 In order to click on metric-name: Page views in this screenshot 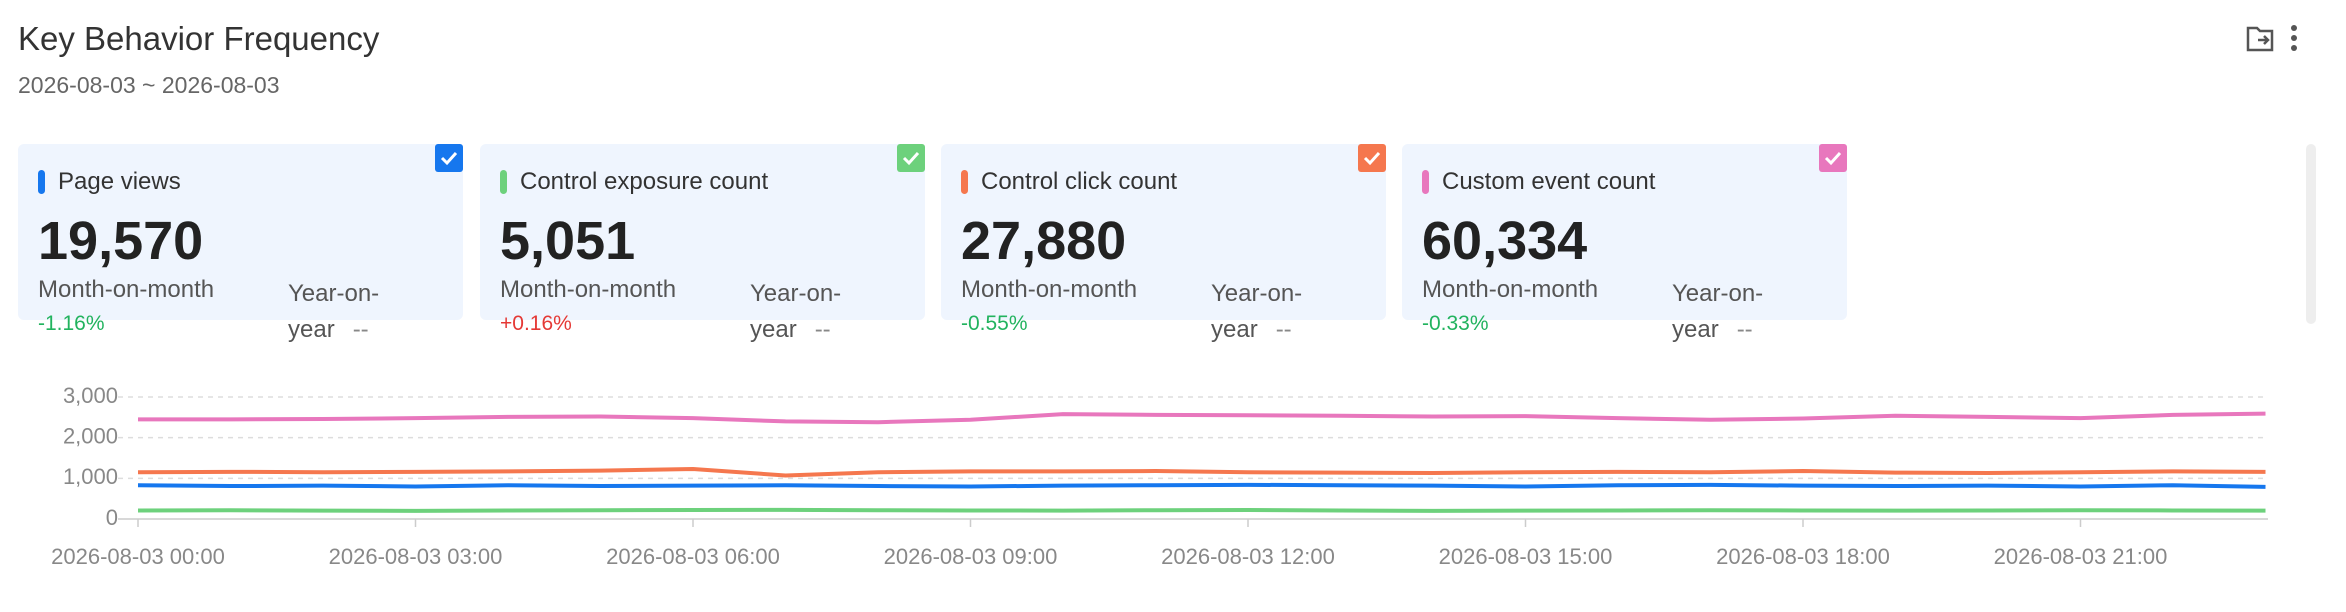, I will do `click(119, 181)`.